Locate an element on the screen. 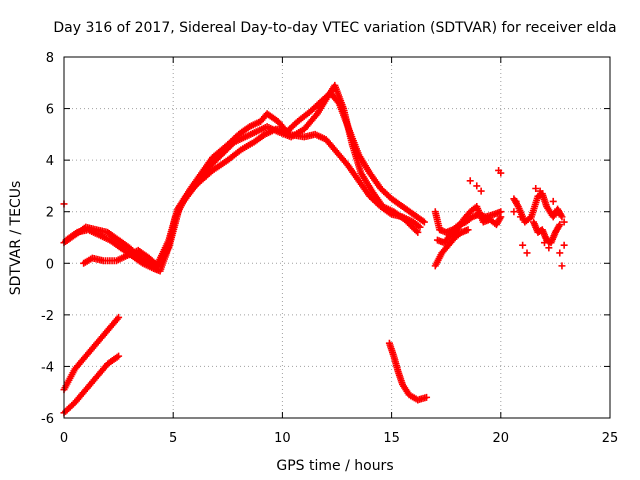 Image resolution: width=640 pixels, height=480 pixels. y-tick-label: 6 is located at coordinates (50, 110).